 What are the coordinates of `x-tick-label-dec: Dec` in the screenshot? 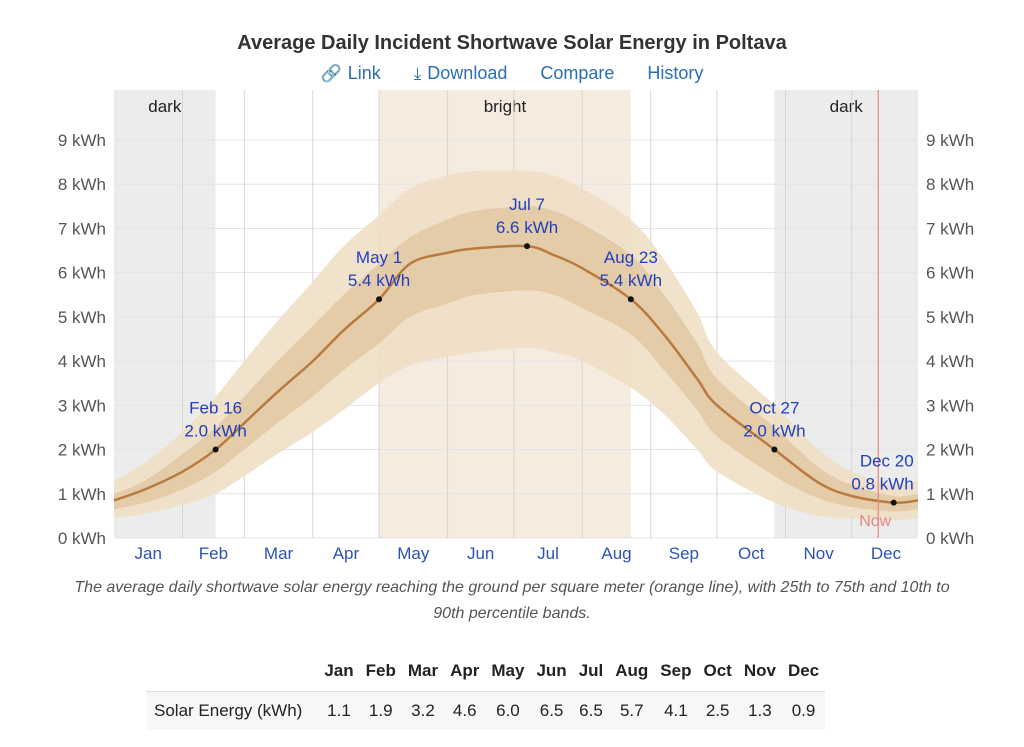 It's located at (886, 553).